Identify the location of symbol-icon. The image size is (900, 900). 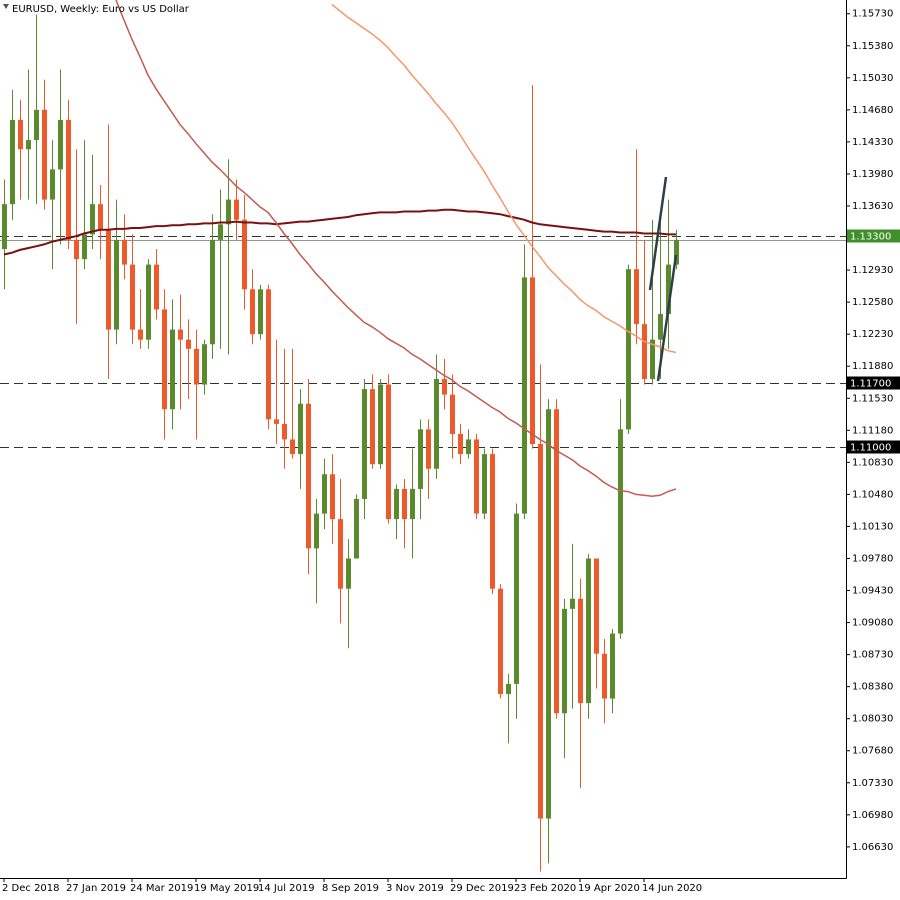
(6, 6).